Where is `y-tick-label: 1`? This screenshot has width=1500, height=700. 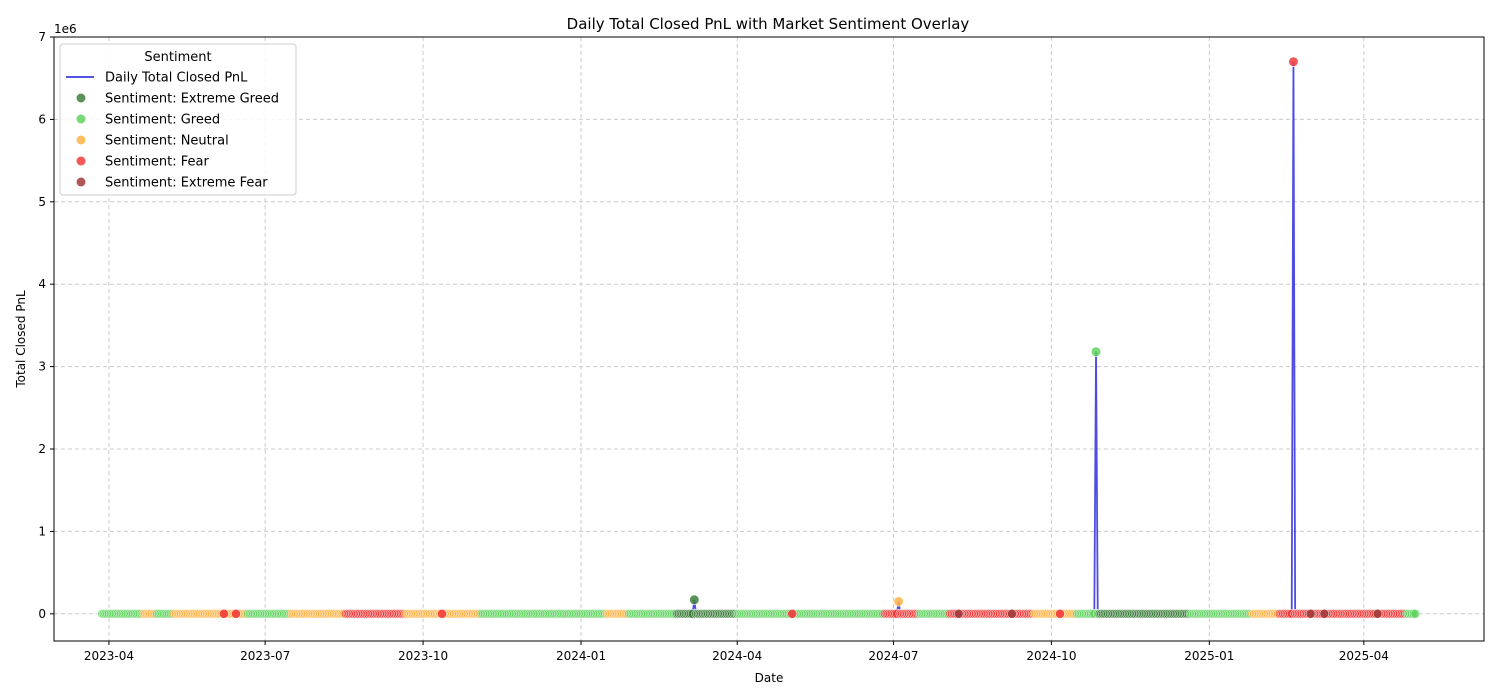
y-tick-label: 1 is located at coordinates (42, 531).